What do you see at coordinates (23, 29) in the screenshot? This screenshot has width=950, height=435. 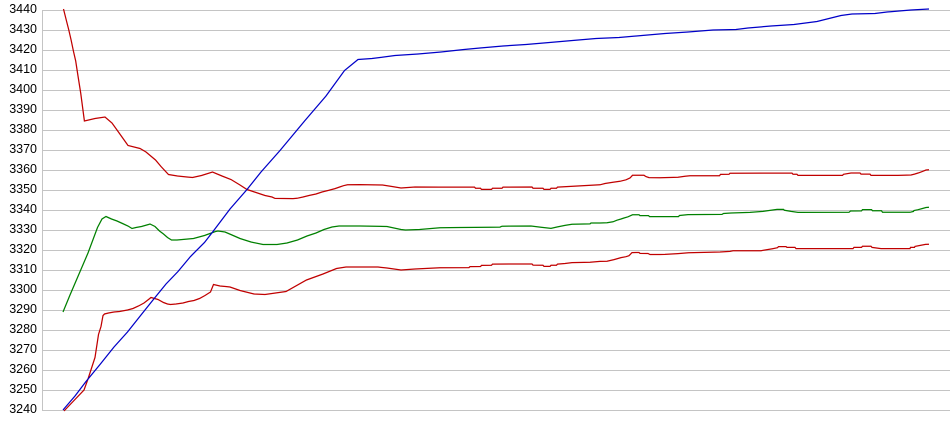 I see `svg-text: 3430` at bounding box center [23, 29].